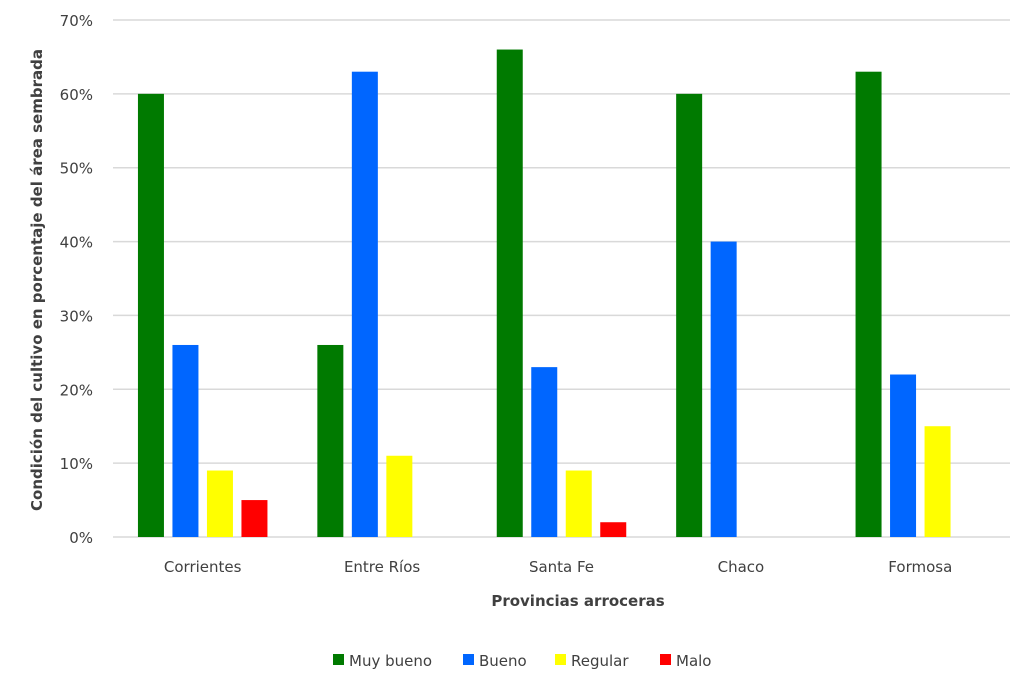  I want to click on y-axis-ticks: 0% 10% 20% 30% 40% 50% 60% 70%, so click(76, 279).